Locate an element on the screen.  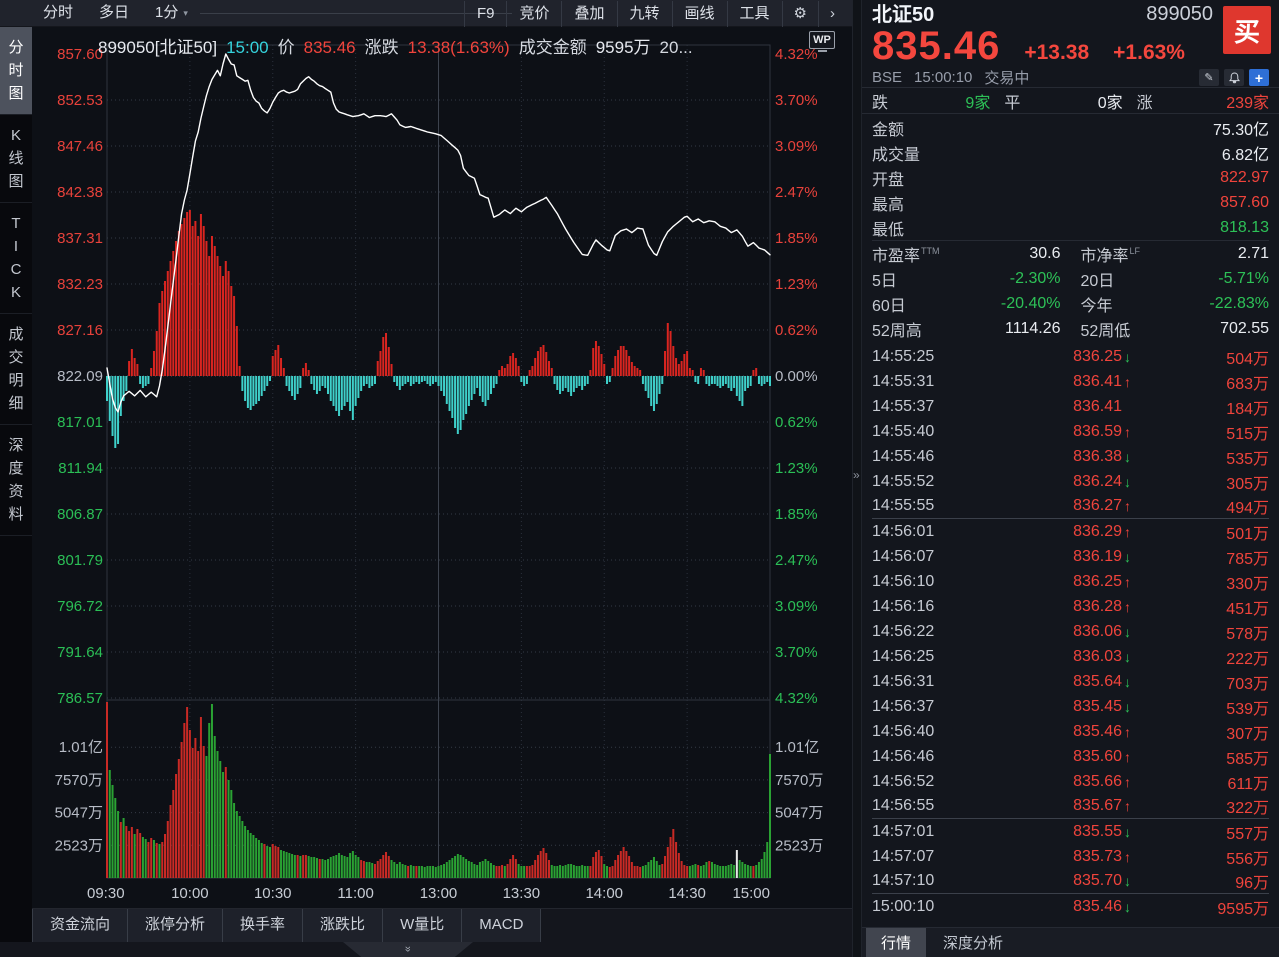
tick-row-17: 14:56:52 835.66 ↑ 611万 is located at coordinates (1070, 781).